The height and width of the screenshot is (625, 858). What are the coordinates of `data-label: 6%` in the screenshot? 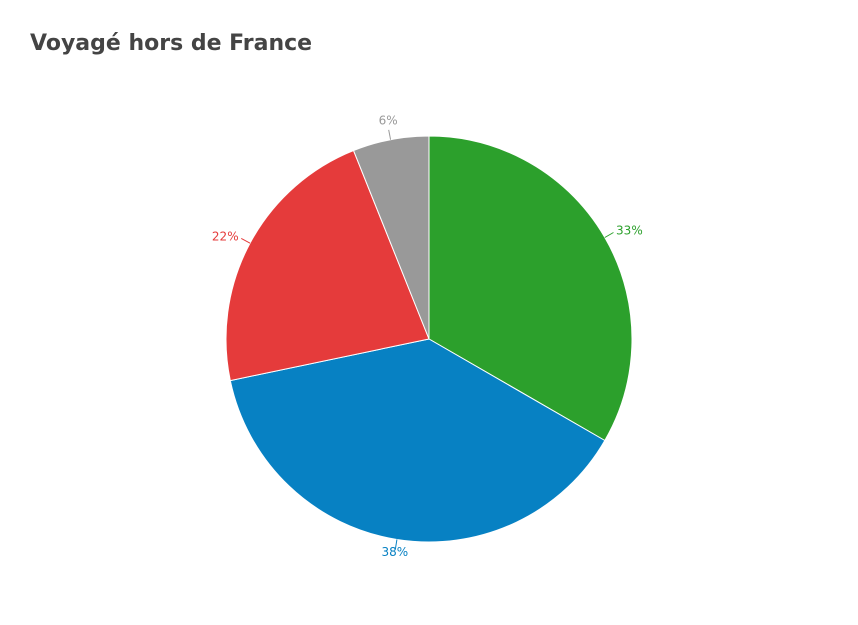 It's located at (388, 120).